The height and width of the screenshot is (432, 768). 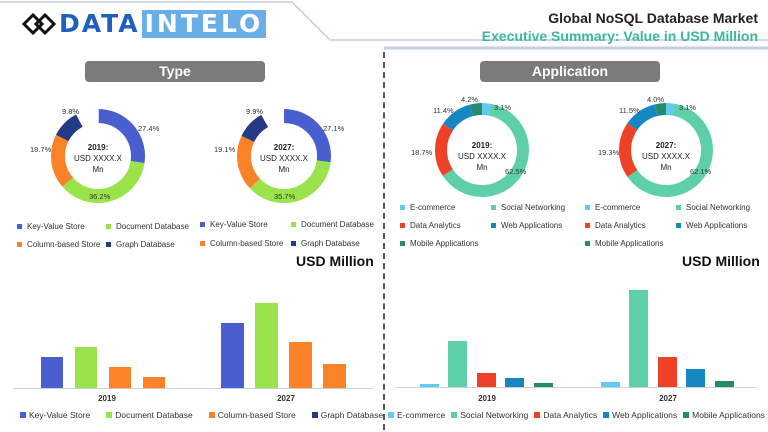 What do you see at coordinates (225, 149) in the screenshot?
I see `type-2027-label-col: 19.1%` at bounding box center [225, 149].